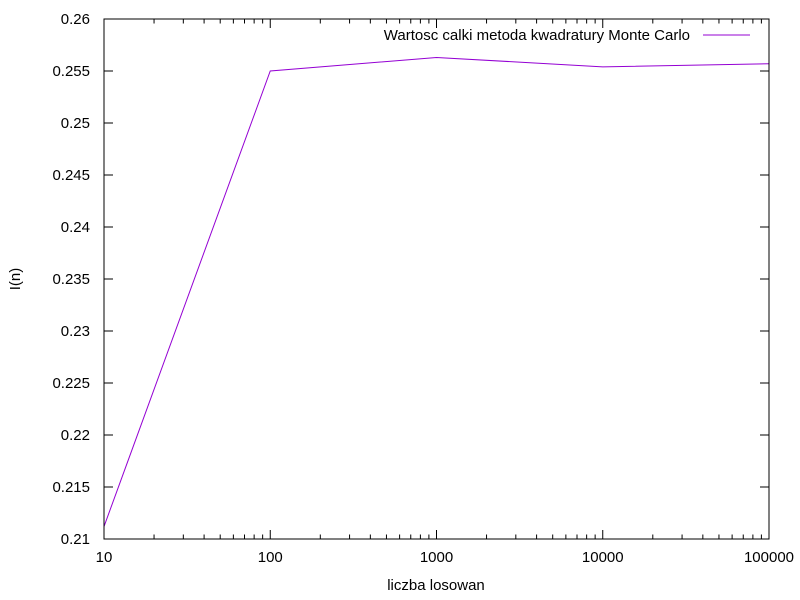  I want to click on x-tick-label: 1000, so click(436, 557).